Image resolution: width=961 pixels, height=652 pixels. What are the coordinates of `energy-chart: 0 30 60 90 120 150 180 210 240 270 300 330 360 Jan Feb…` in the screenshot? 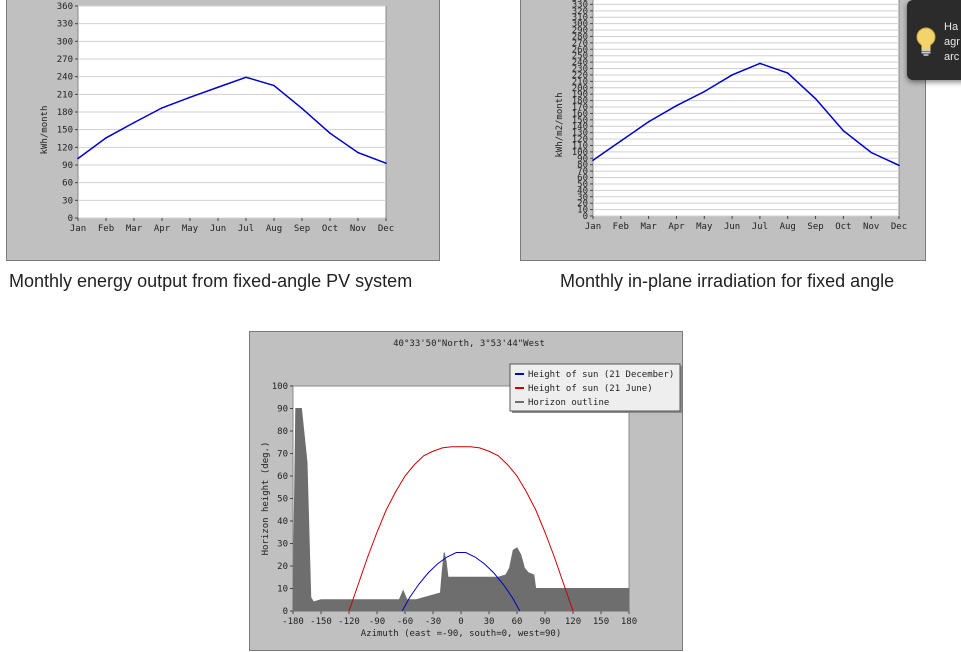 It's located at (217, 118).